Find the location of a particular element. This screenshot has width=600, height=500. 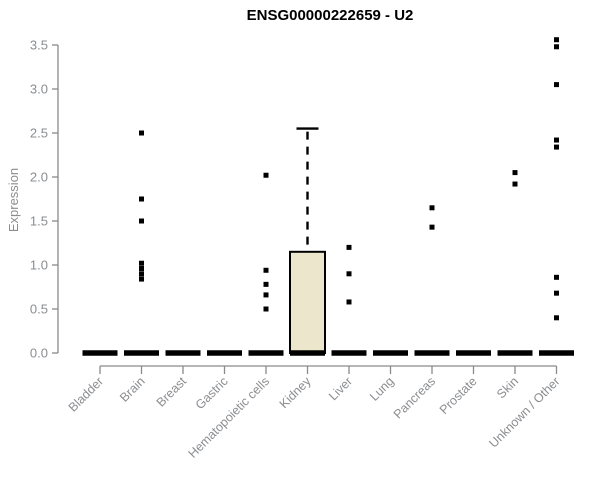

x-tick-label: Unknown / Other is located at coordinates (524, 412).